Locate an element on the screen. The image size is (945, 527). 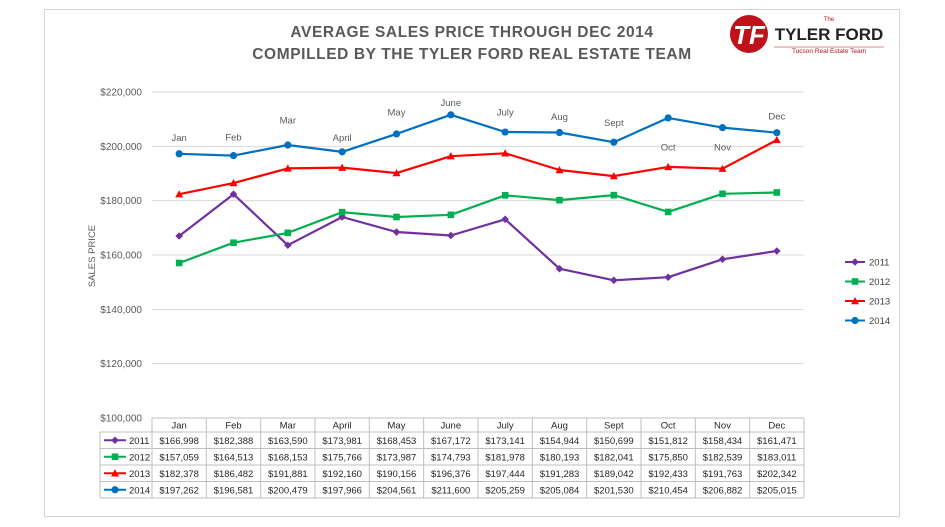
month-annotation: Sept is located at coordinates (614, 123).